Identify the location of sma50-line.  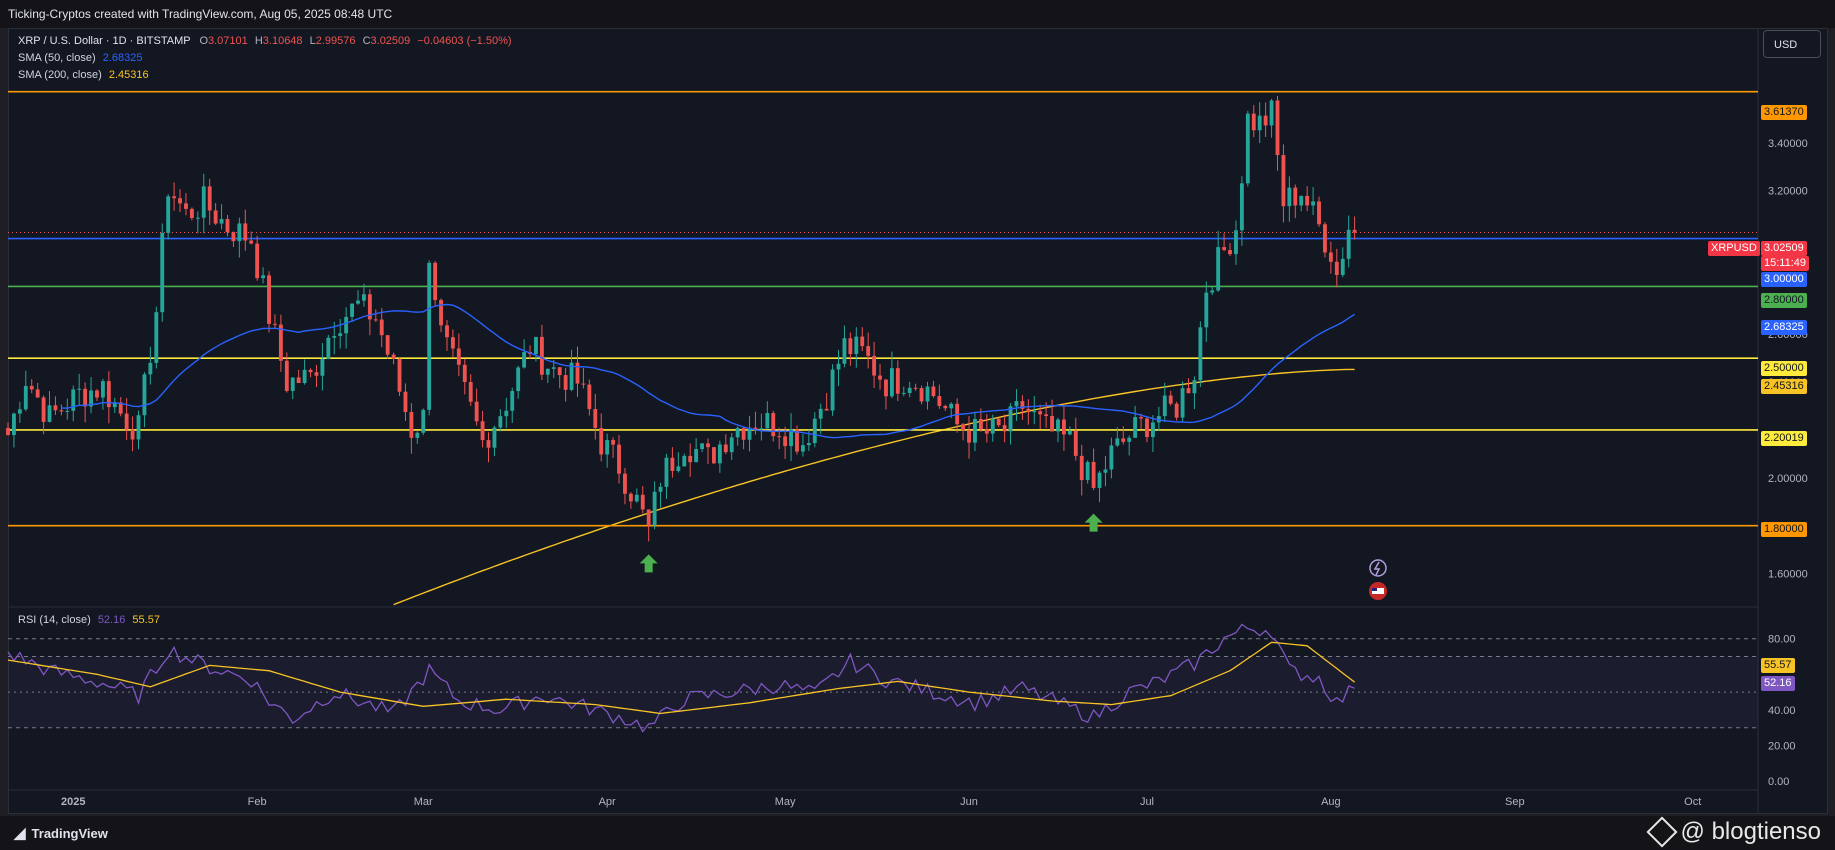
(708, 371).